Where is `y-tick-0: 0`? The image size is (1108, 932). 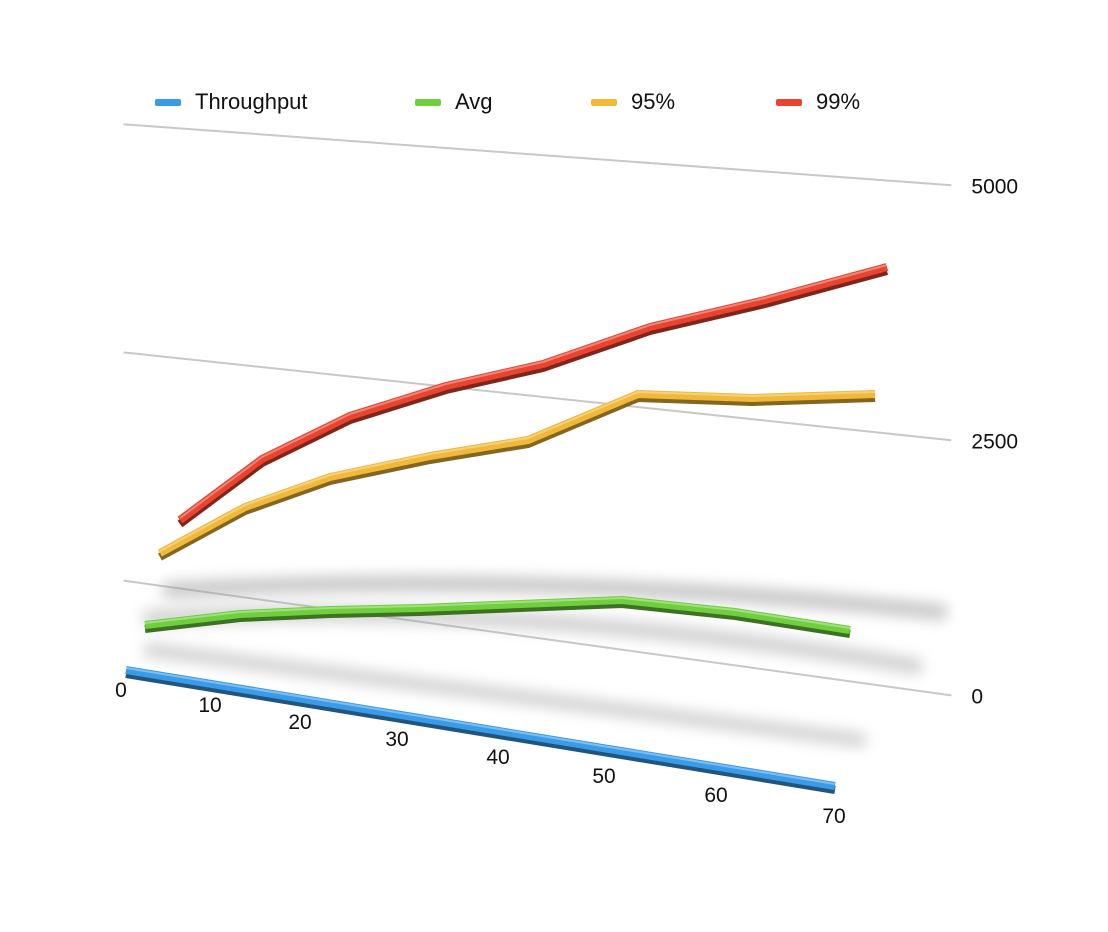 y-tick-0: 0 is located at coordinates (977, 696).